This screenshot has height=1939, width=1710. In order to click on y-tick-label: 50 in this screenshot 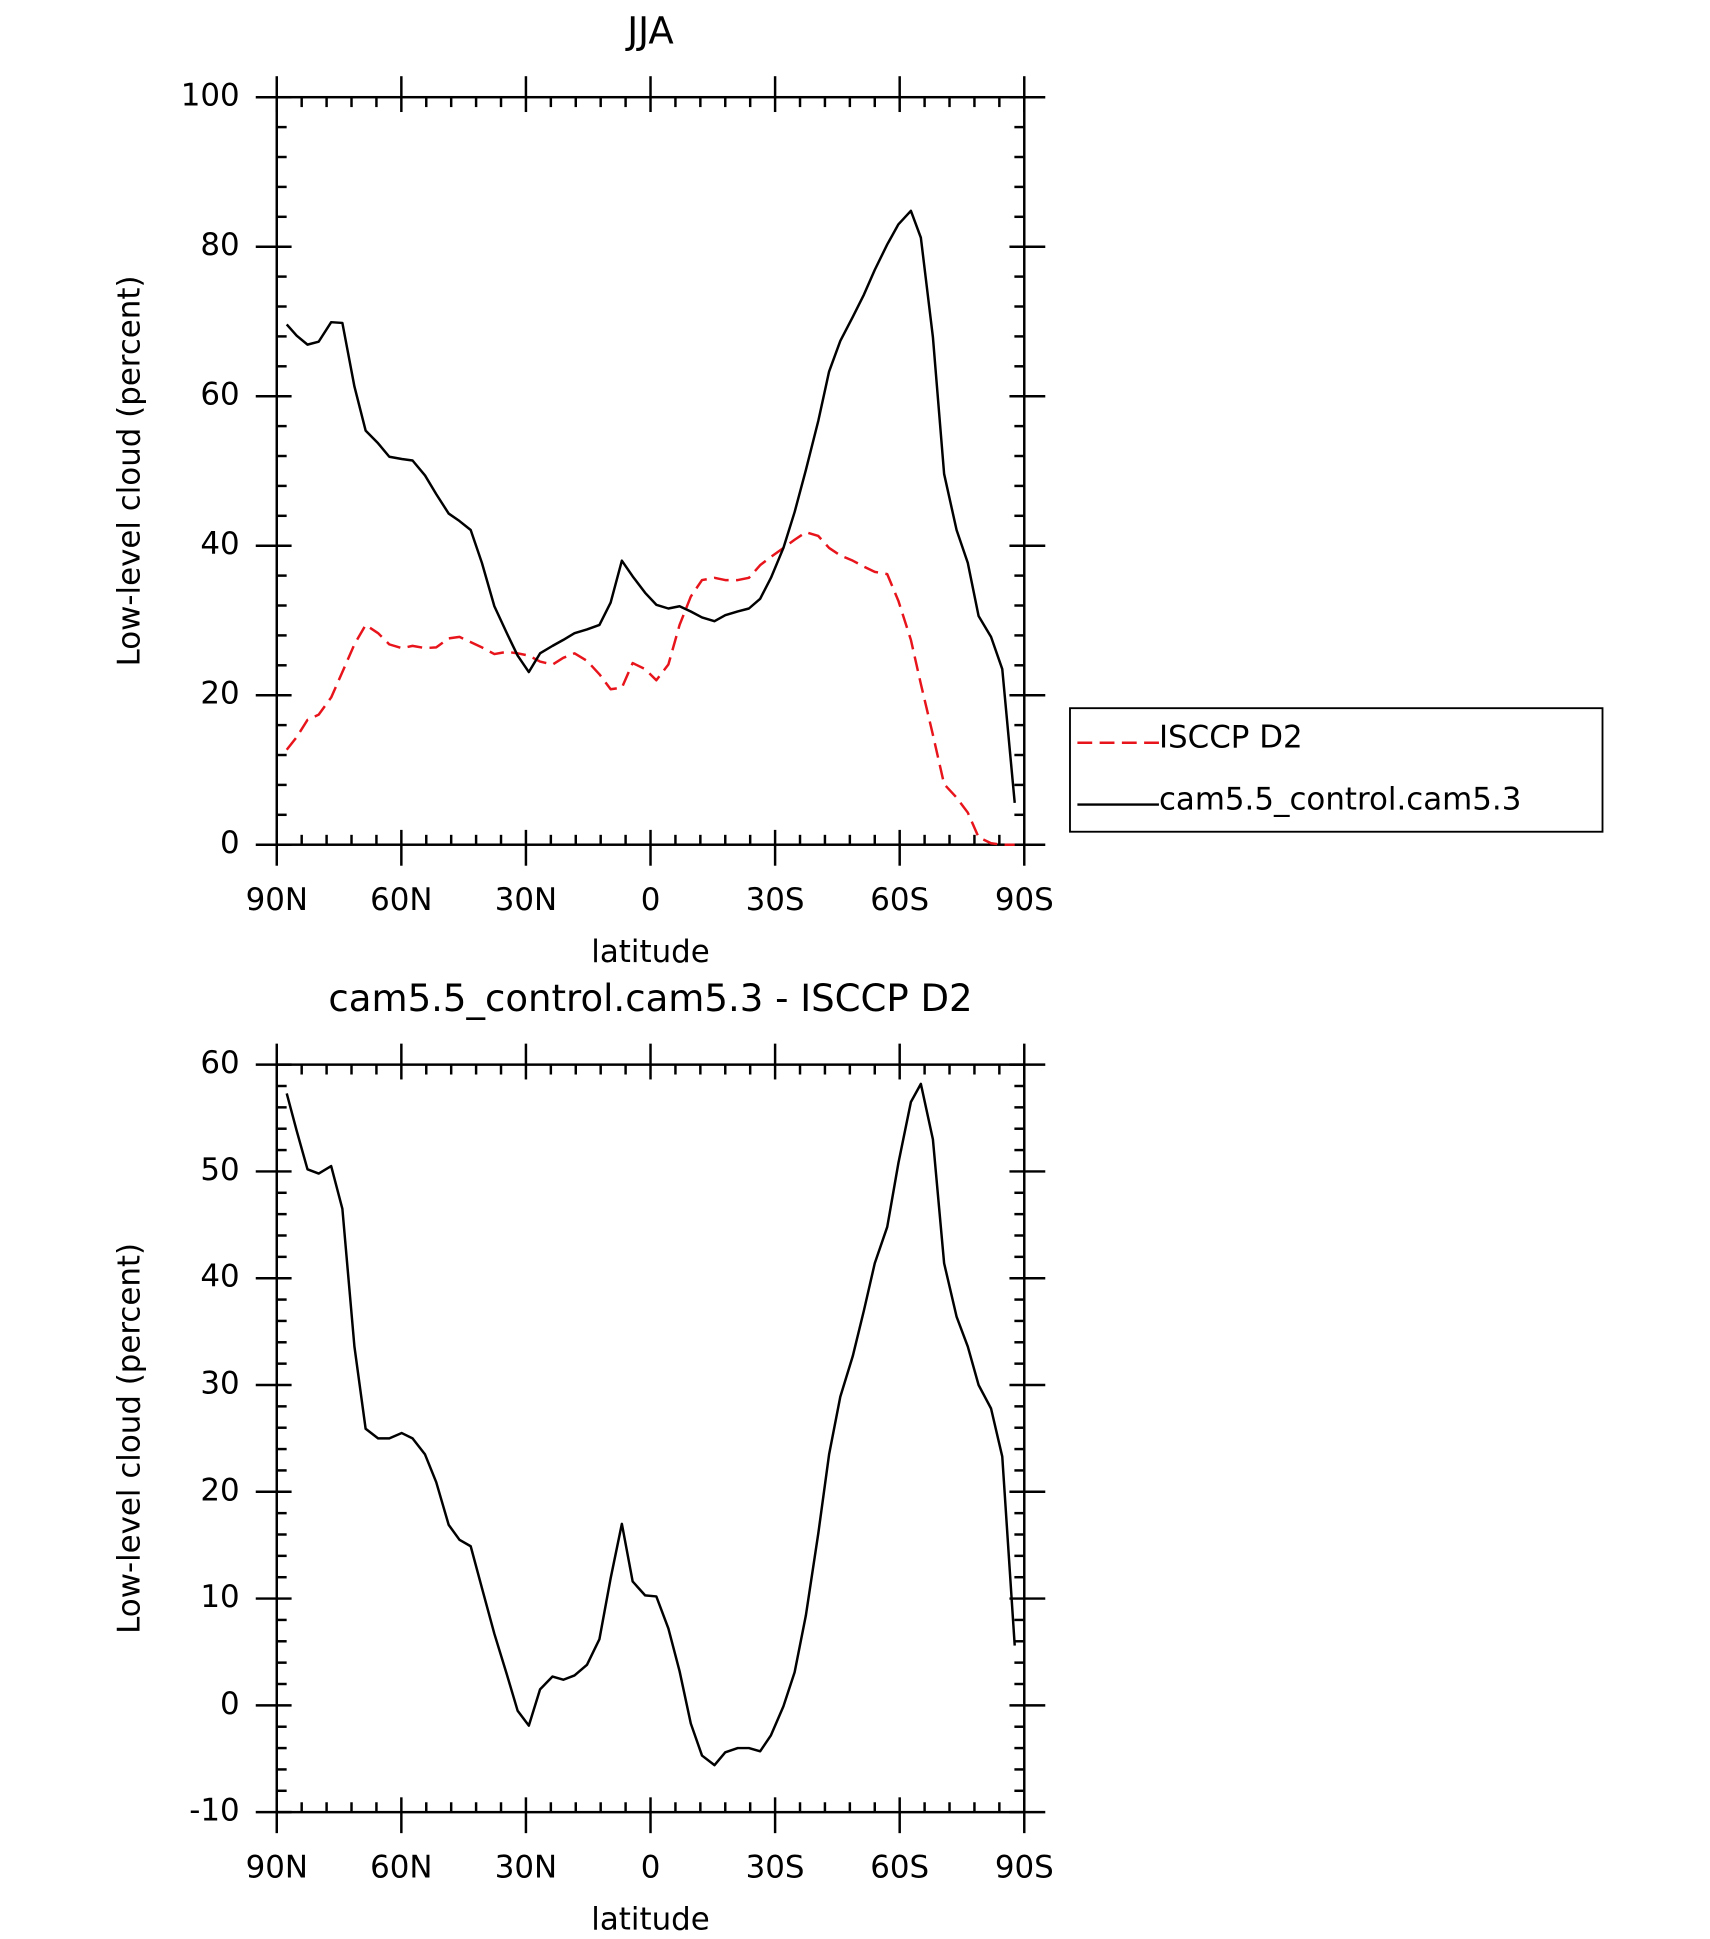, I will do `click(219, 1170)`.